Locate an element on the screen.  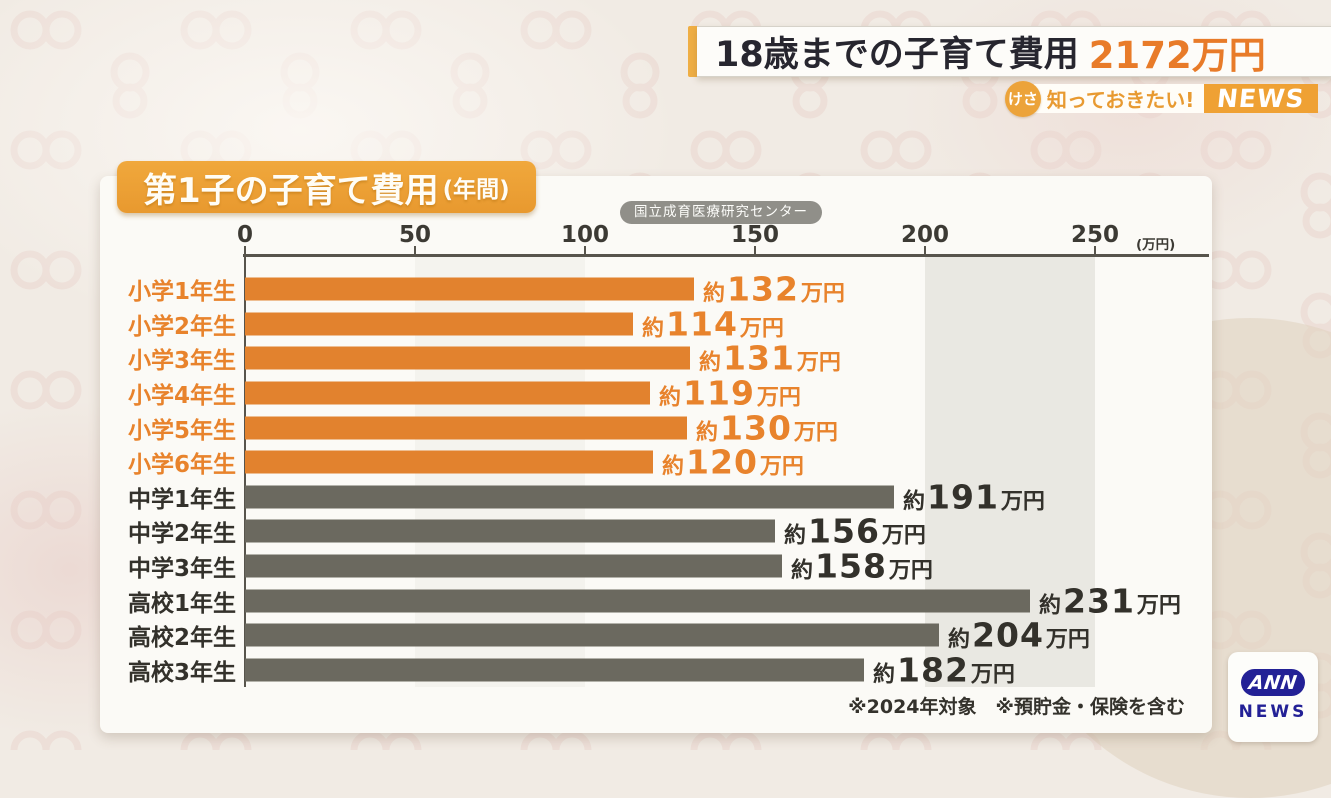
value-number: 131 is located at coordinates (759, 358).